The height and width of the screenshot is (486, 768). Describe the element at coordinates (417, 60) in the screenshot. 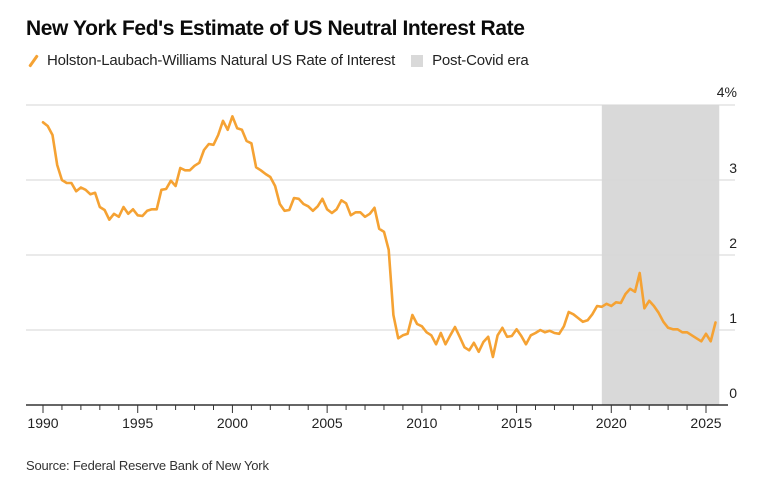

I see `shading-swatch-icon` at that location.